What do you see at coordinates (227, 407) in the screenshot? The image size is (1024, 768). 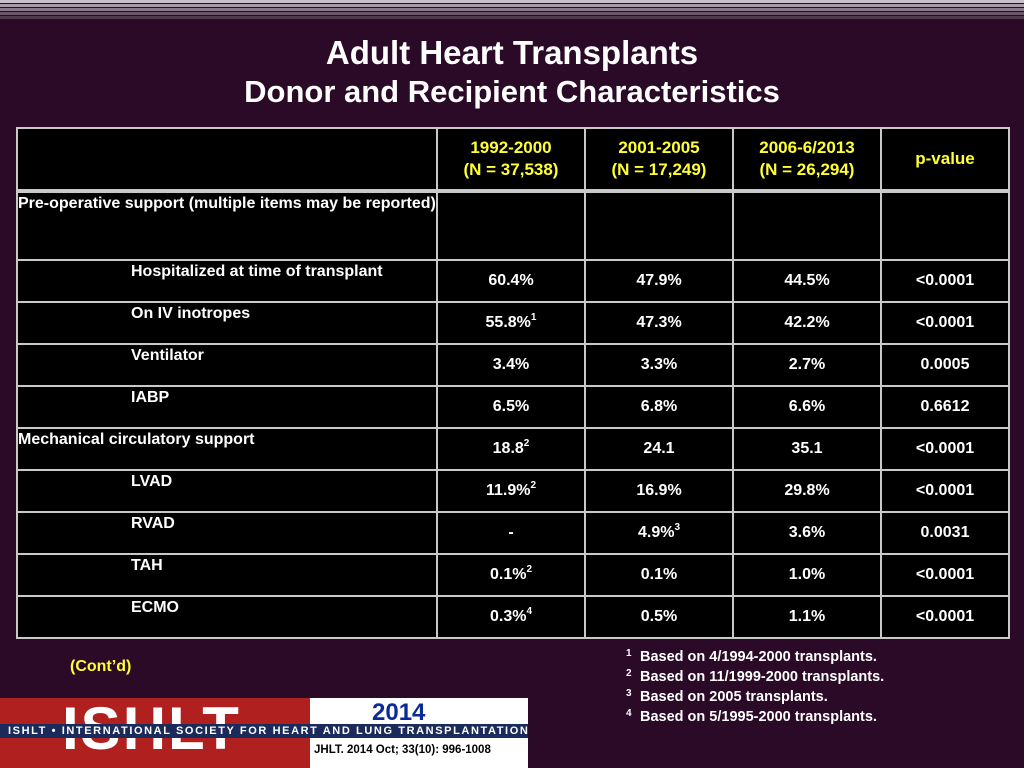 I see `row-label: IABP` at bounding box center [227, 407].